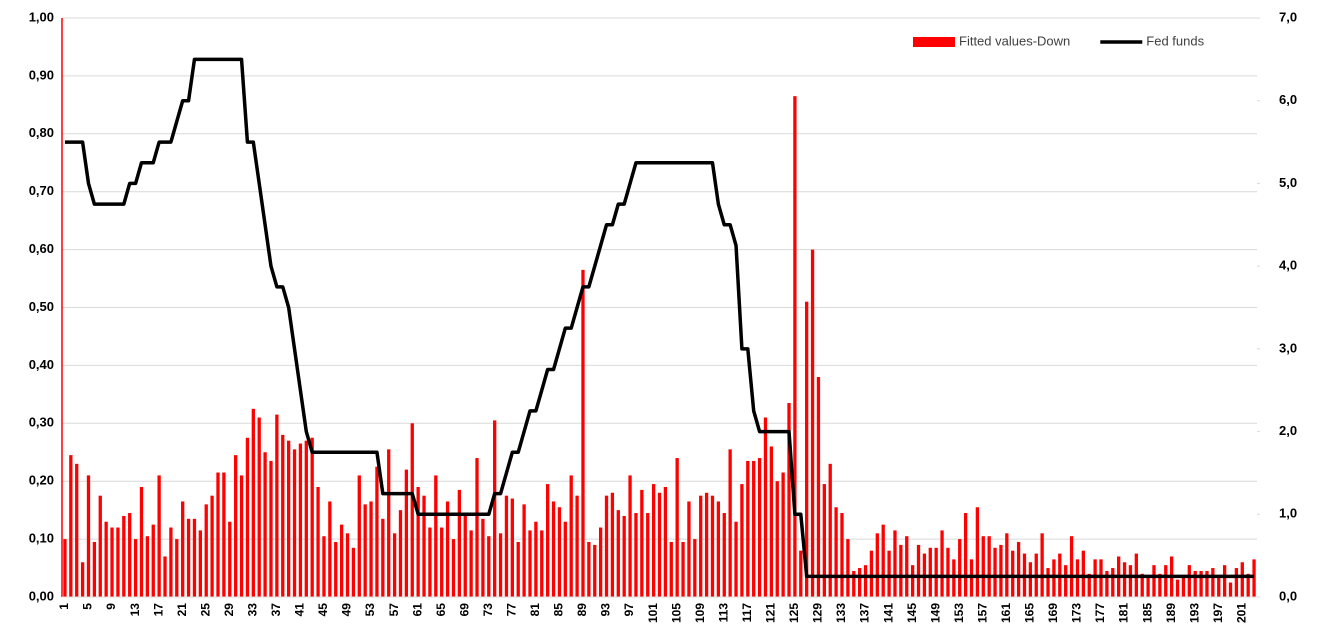  What do you see at coordinates (888, 613) in the screenshot?
I see `x-tick-label: 141` at bounding box center [888, 613].